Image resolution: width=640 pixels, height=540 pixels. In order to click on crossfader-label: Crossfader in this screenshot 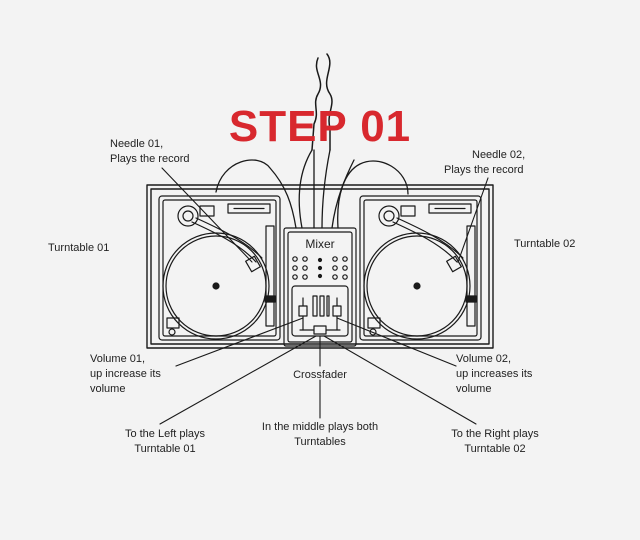, I will do `click(320, 375)`.